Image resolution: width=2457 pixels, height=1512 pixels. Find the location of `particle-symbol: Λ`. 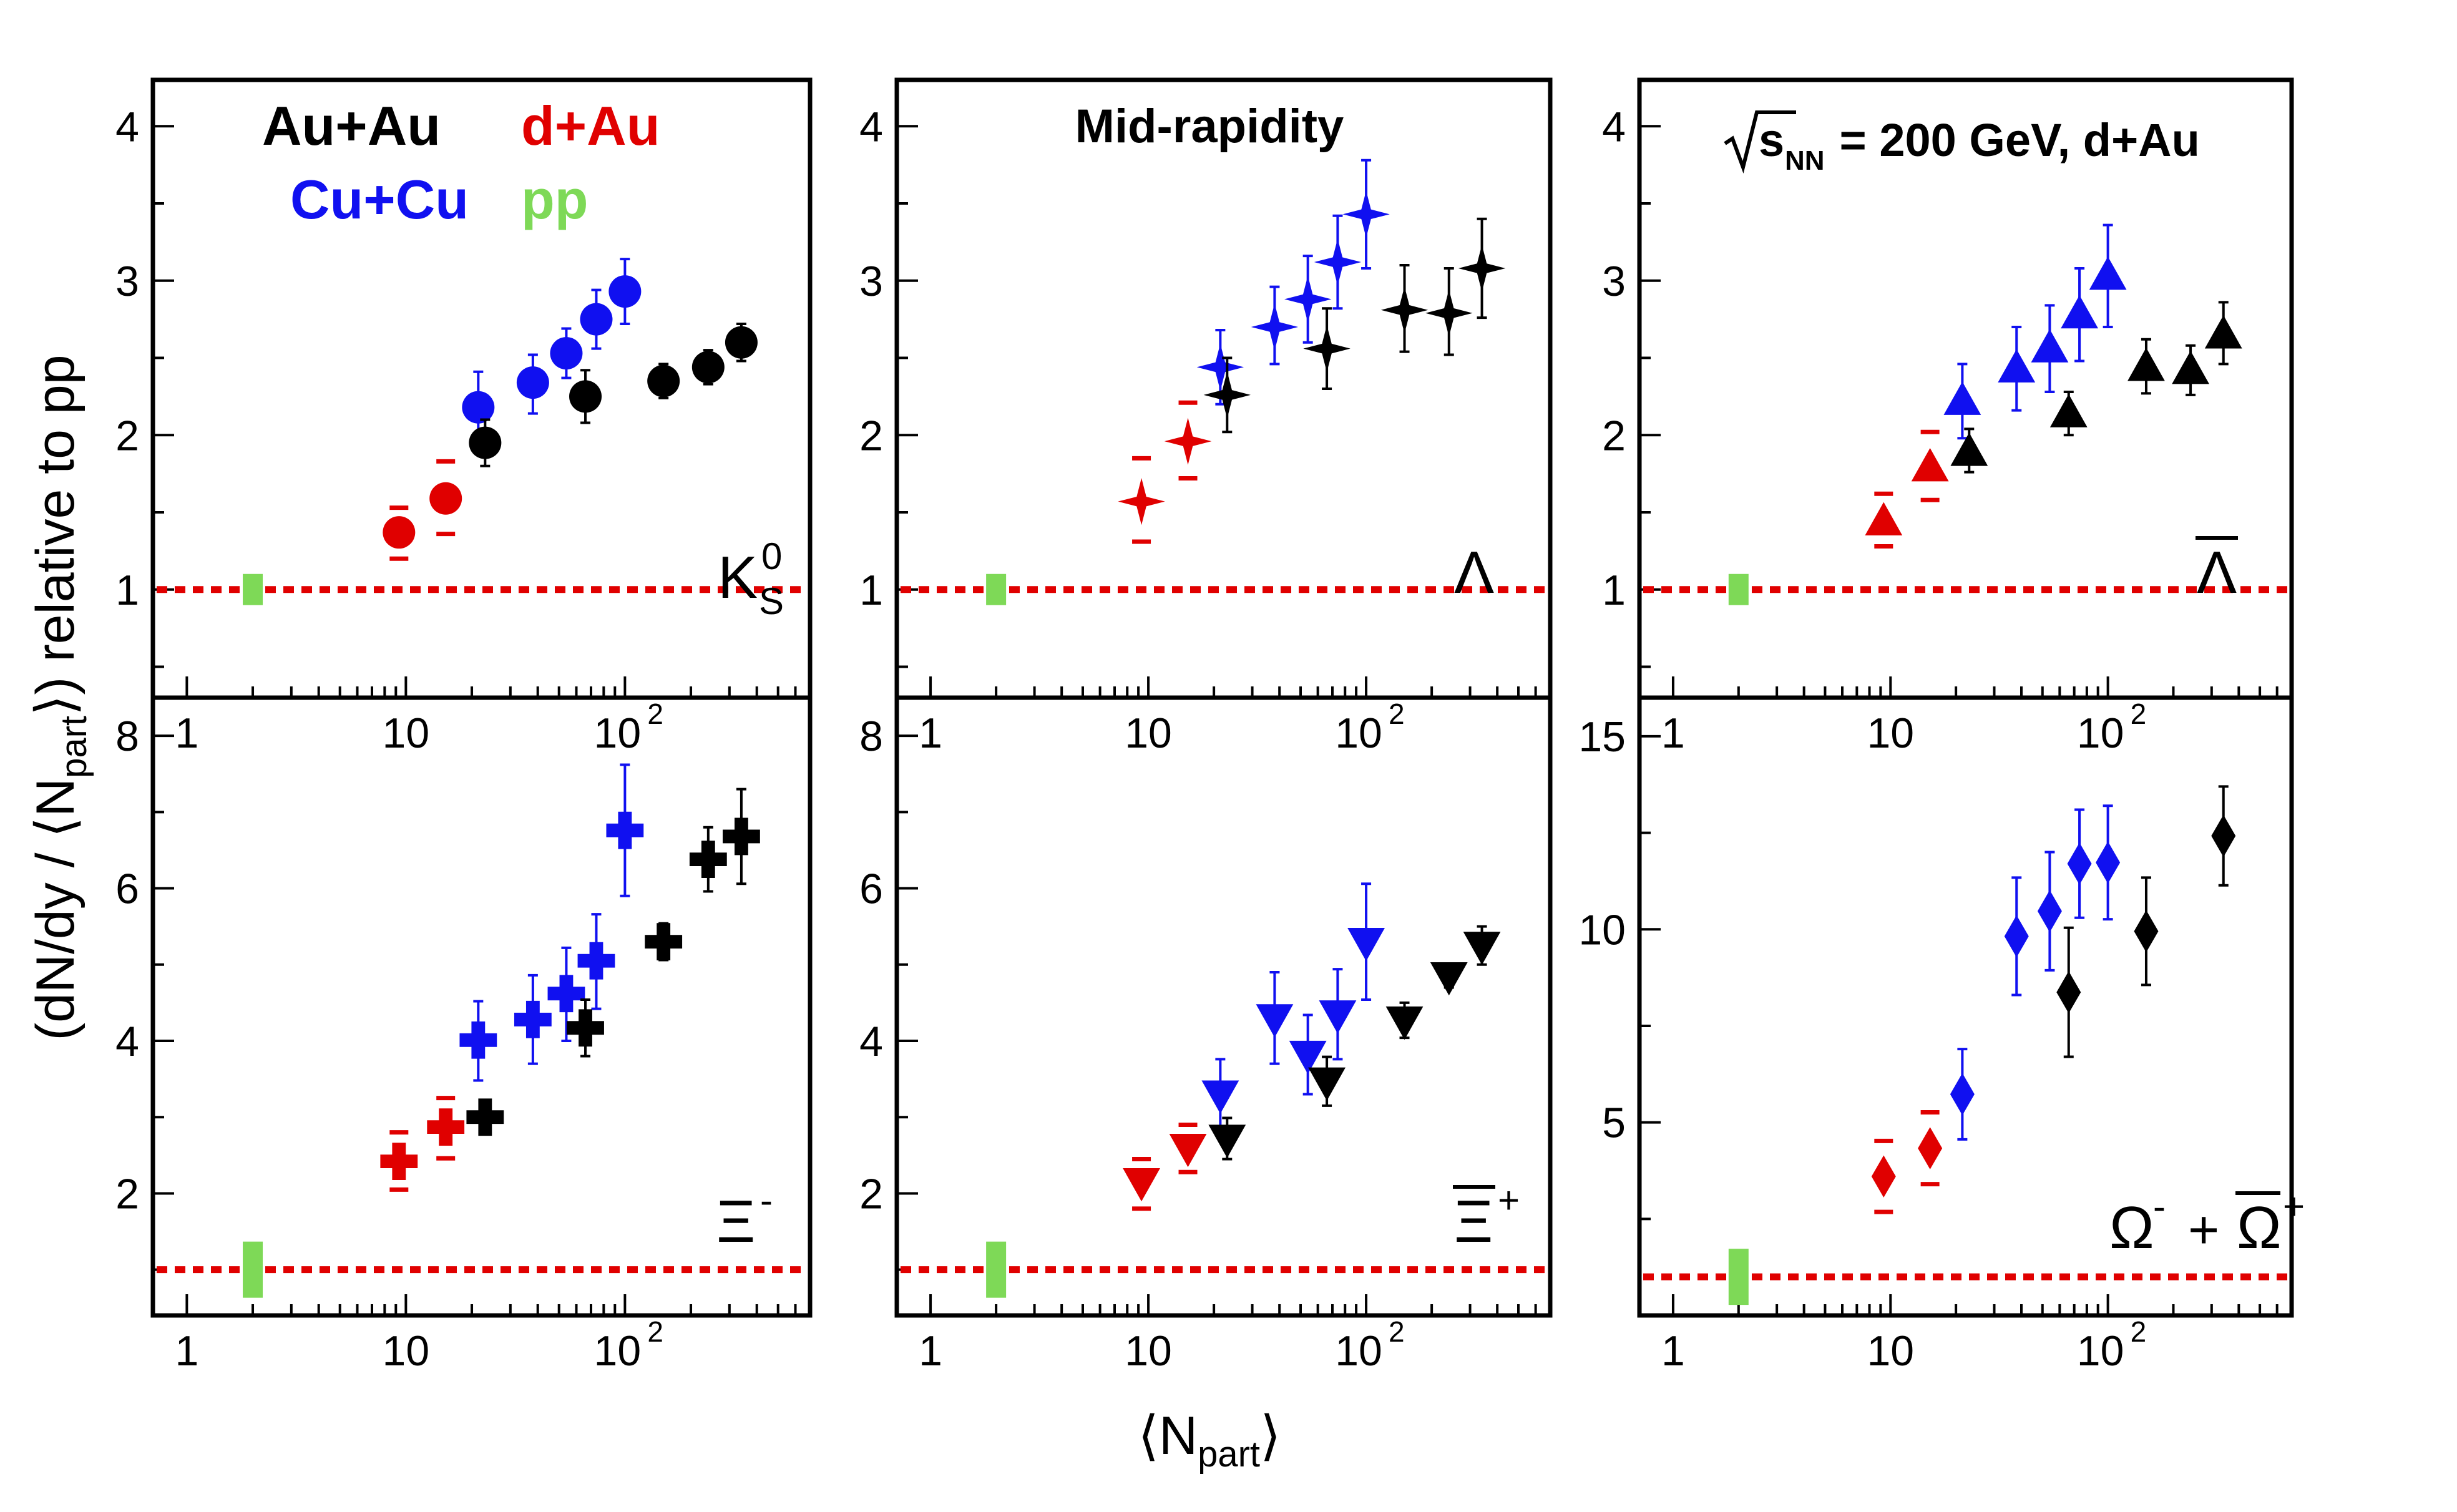

particle-symbol: Λ is located at coordinates (2217, 572).